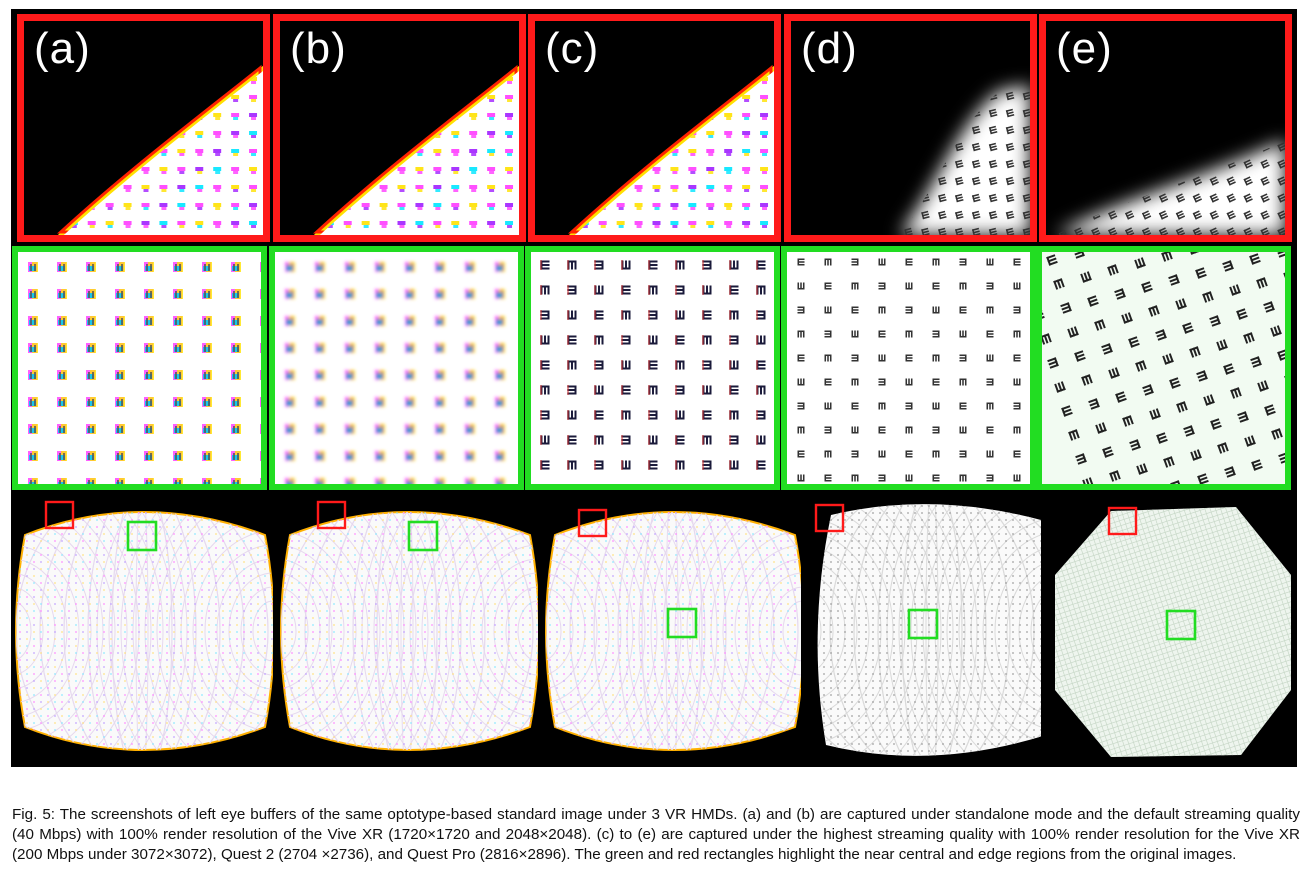 This screenshot has height=890, width=1310. I want to click on panel-label-d: (d), so click(829, 49).